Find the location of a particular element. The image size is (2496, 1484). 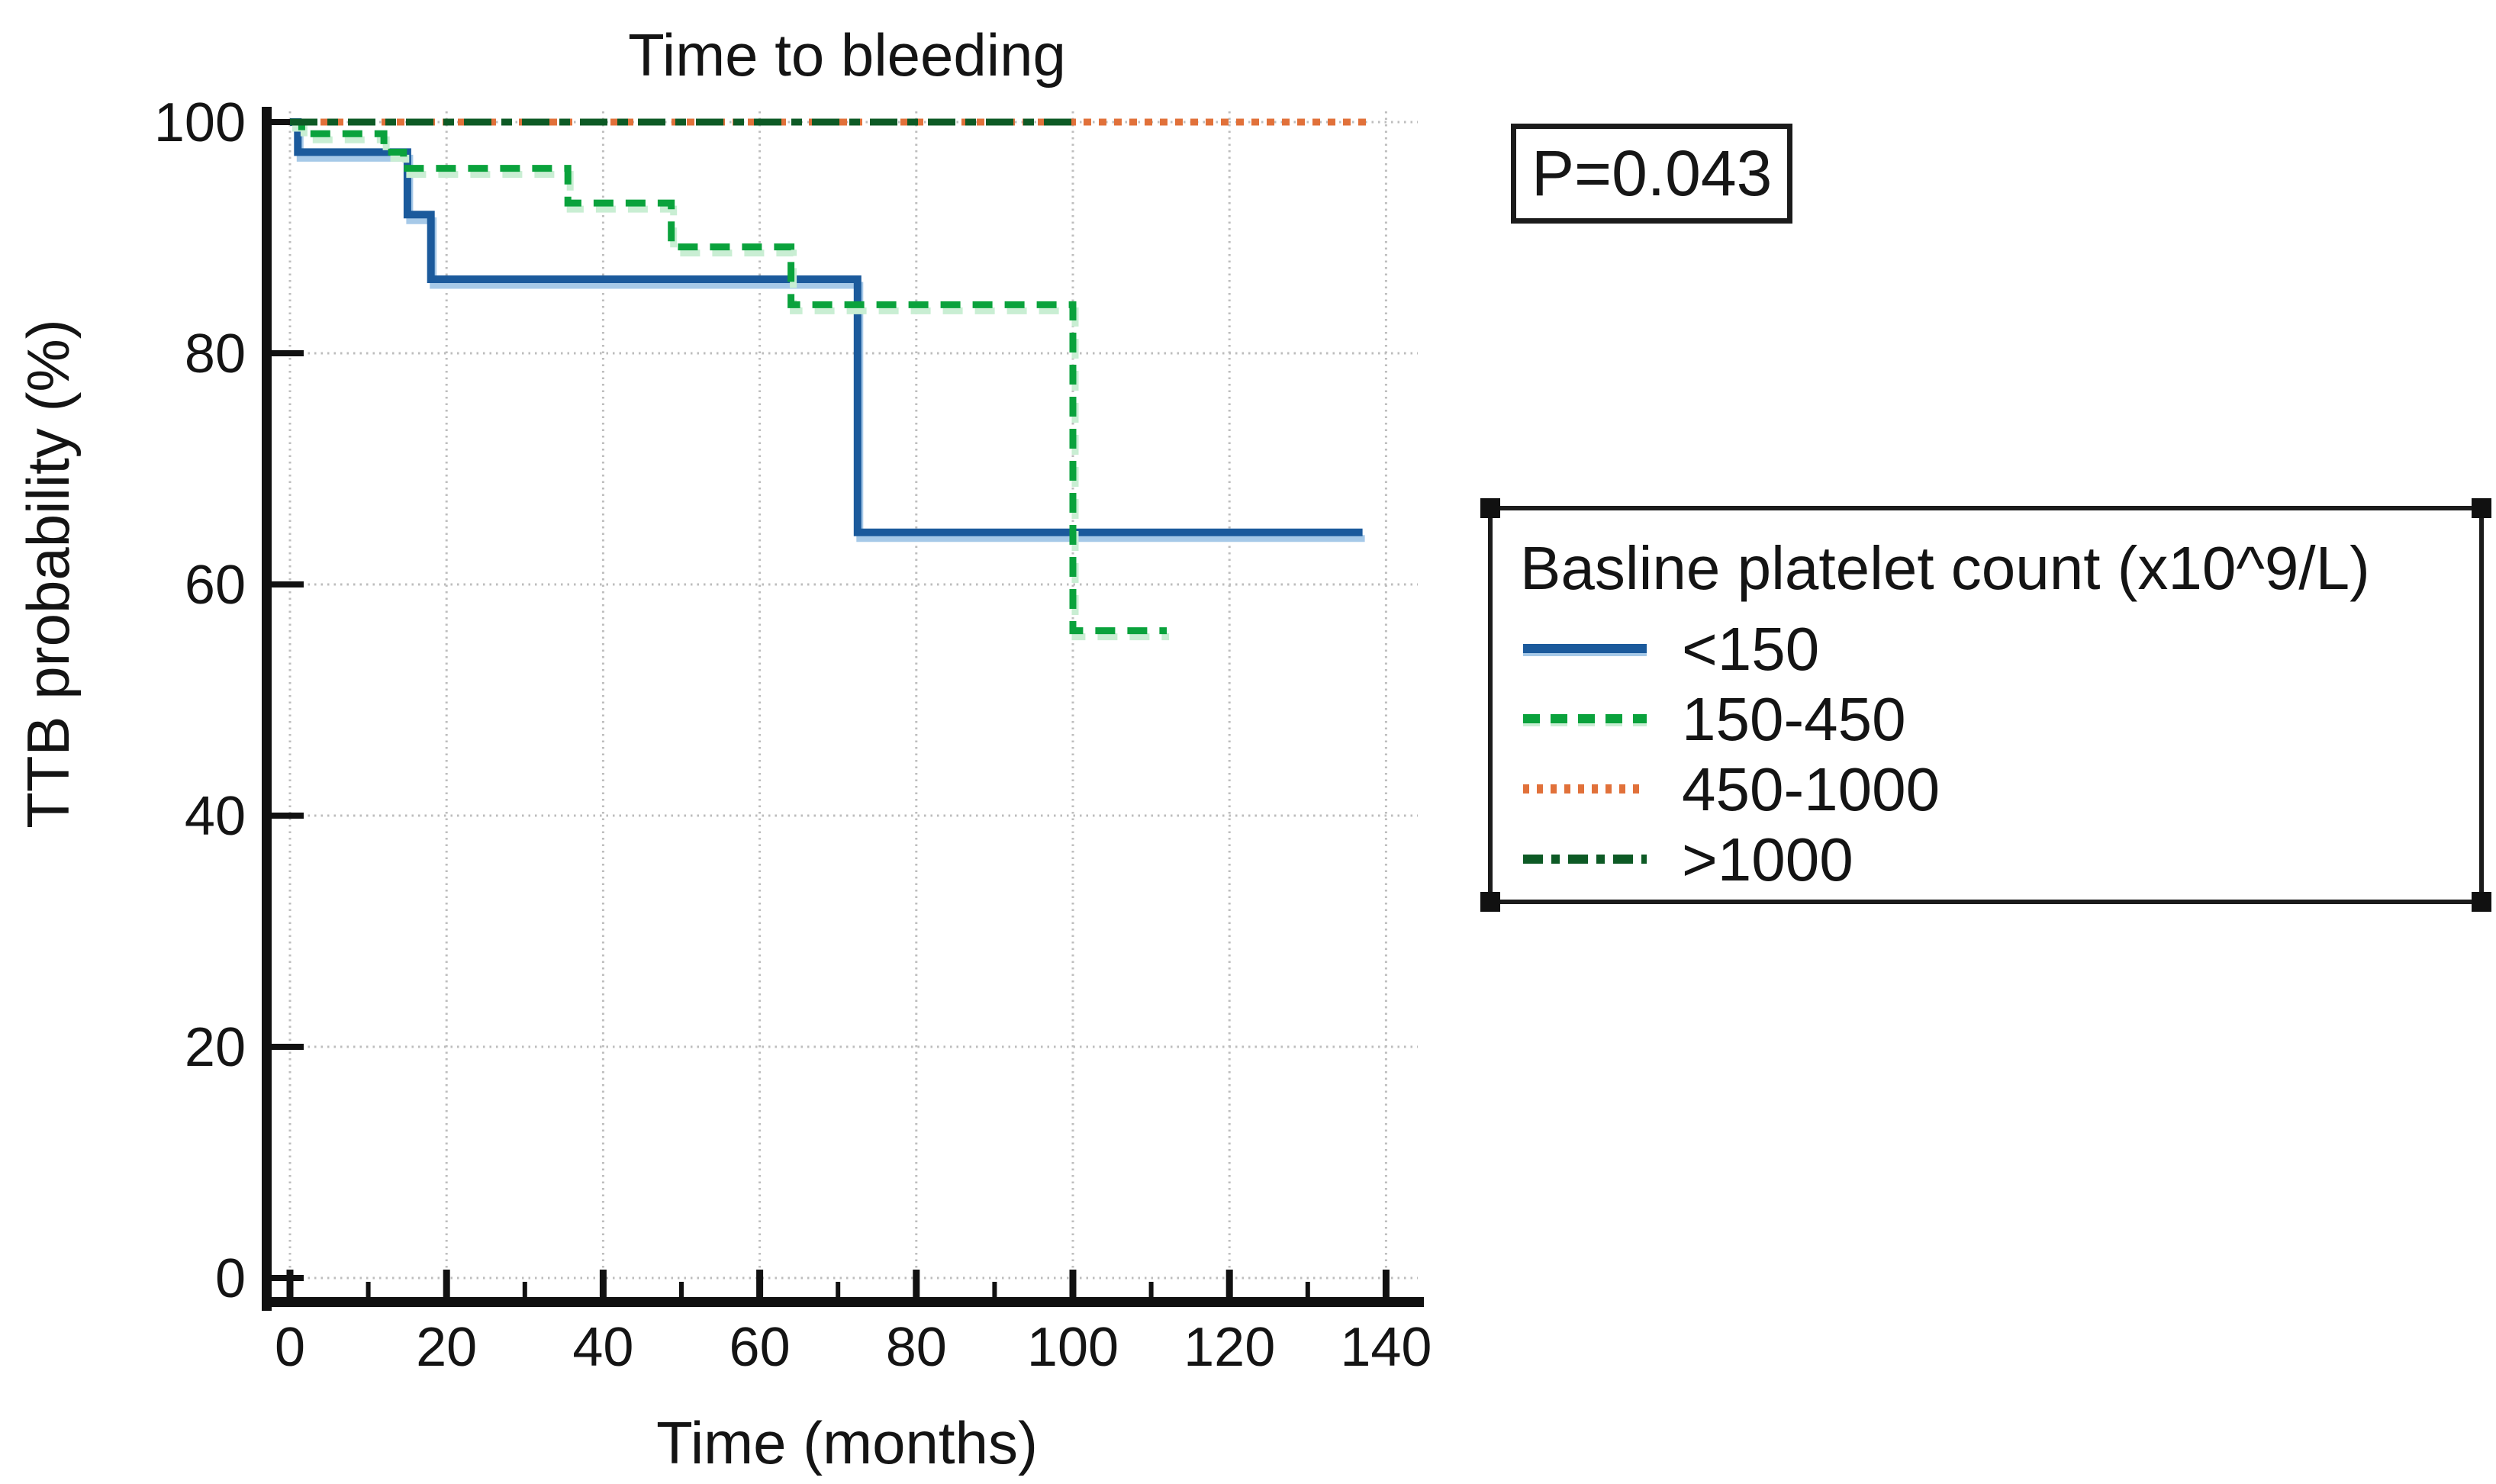

chart-title: Time to bleeding is located at coordinates (847, 55).